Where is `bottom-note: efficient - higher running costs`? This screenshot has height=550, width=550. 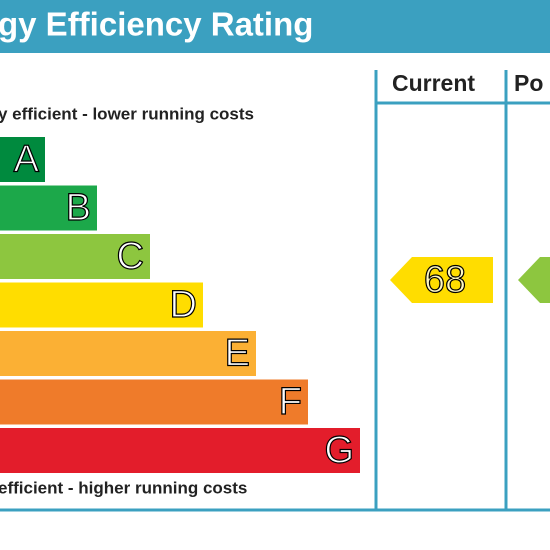
bottom-note: efficient - higher running costs is located at coordinates (123, 487).